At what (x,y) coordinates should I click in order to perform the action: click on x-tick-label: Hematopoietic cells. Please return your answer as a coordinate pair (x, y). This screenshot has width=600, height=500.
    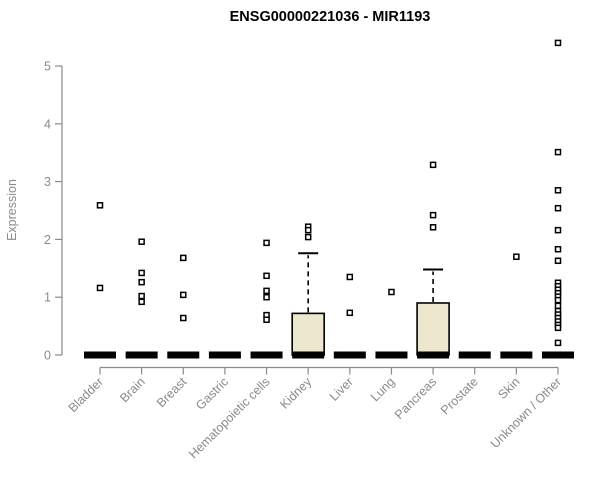
    Looking at the image, I should click on (229, 418).